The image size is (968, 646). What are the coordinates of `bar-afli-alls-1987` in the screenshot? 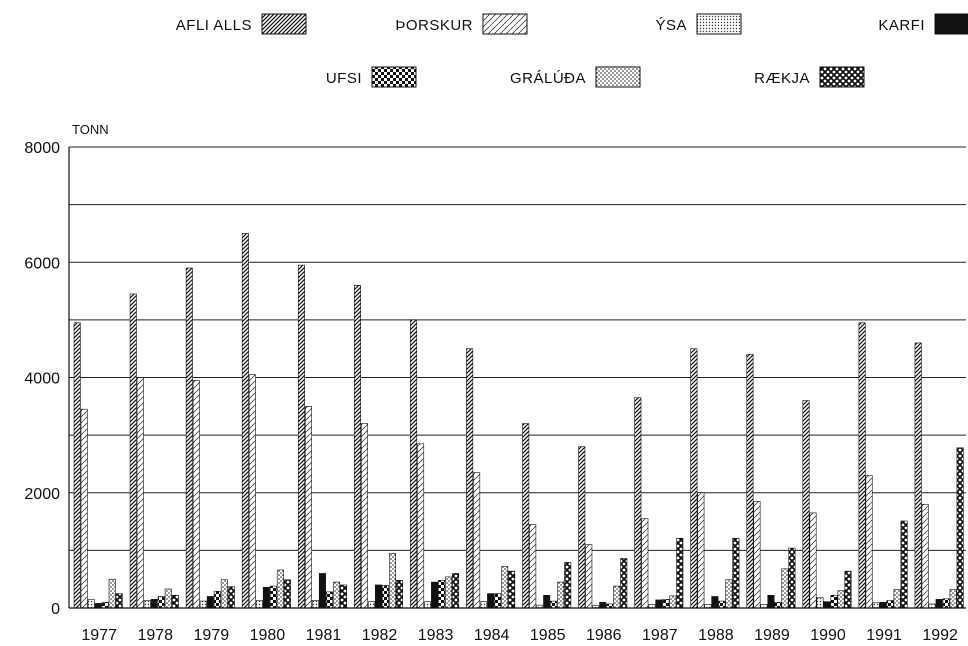 It's located at (638, 503).